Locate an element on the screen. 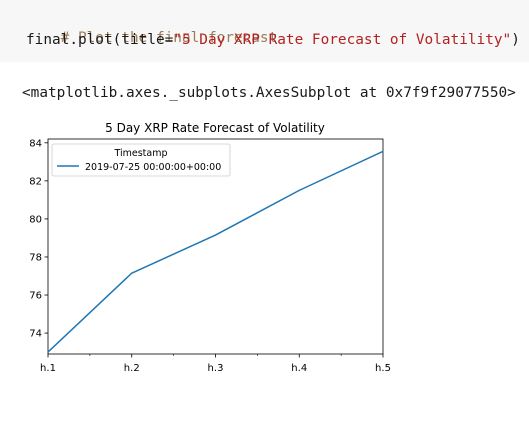 Image resolution: width=529 pixels, height=423 pixels. y-tick-label: 84 is located at coordinates (35, 143).